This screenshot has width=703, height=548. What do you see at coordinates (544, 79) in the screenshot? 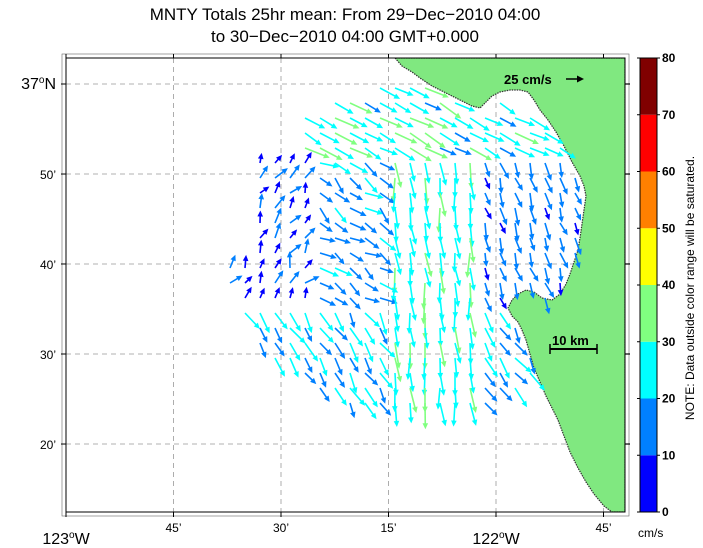
I see `reference-arrow: 25 cm/s` at bounding box center [544, 79].